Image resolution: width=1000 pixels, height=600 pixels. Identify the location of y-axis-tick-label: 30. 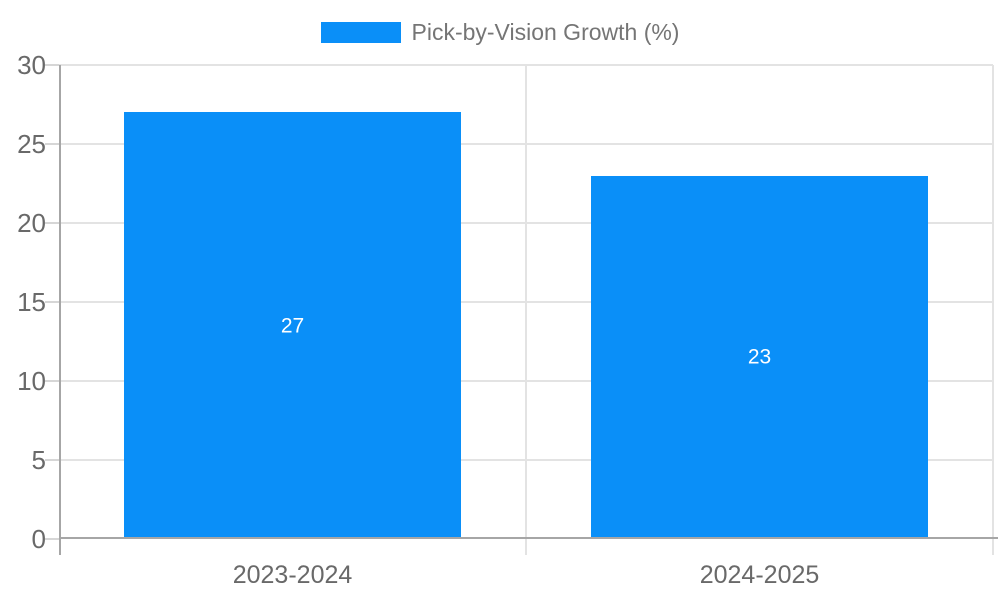
(31, 65).